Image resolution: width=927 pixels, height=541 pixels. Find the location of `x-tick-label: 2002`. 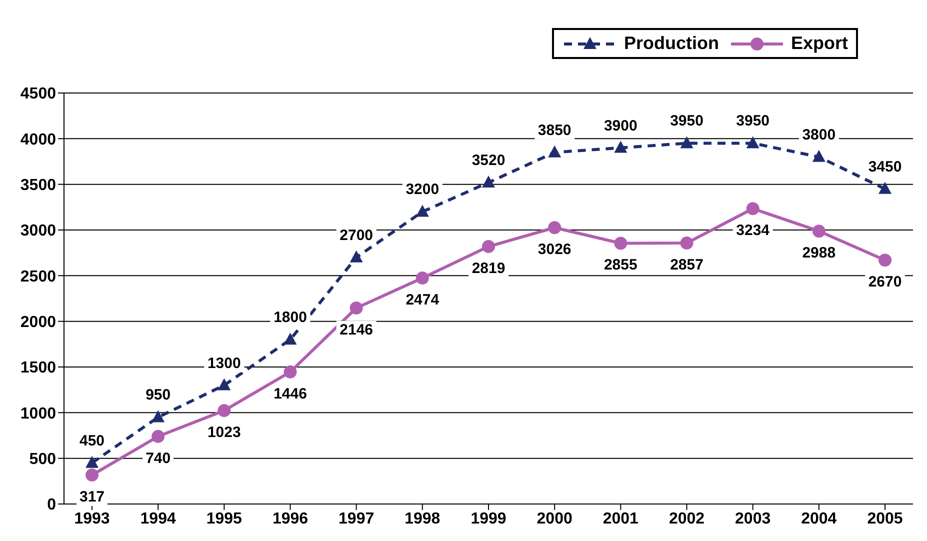

x-tick-label: 2002 is located at coordinates (686, 519).